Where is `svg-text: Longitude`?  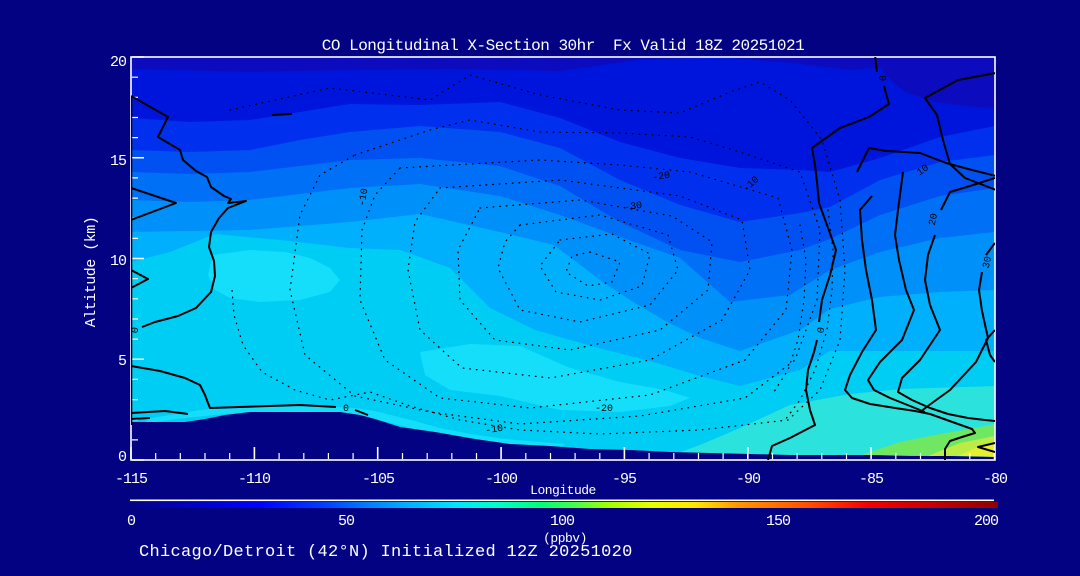
svg-text: Longitude is located at coordinates (563, 490).